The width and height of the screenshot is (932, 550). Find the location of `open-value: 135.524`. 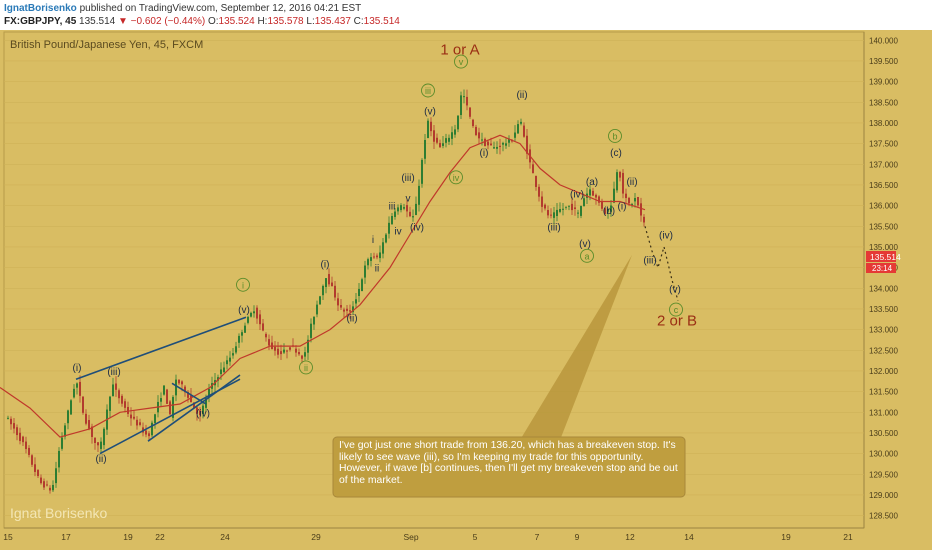

open-value: 135.524 is located at coordinates (236, 21).